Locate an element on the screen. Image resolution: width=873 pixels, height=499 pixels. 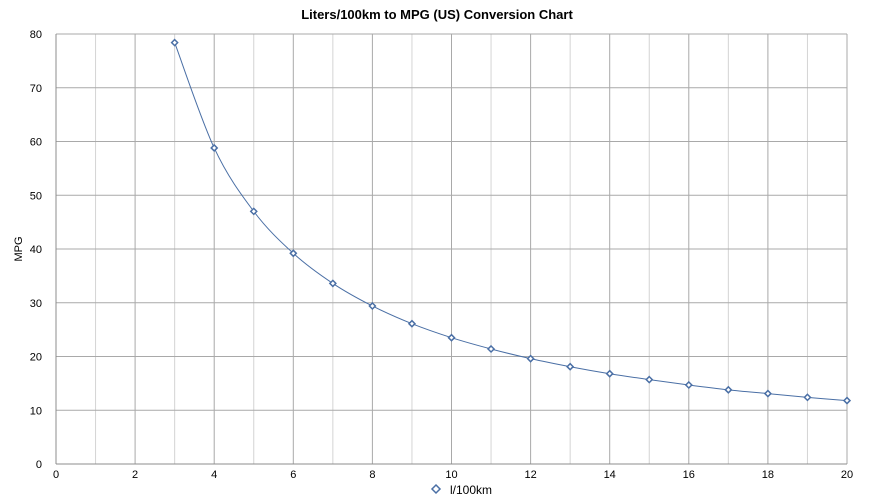
y-tick-label: 80 is located at coordinates (36, 35).